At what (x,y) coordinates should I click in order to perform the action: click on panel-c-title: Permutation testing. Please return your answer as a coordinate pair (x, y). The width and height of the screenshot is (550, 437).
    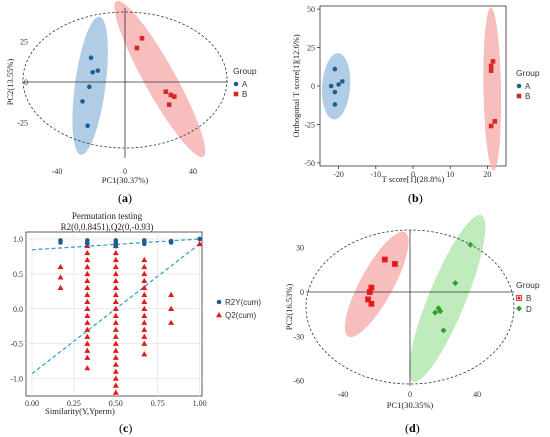
    Looking at the image, I should click on (107, 216).